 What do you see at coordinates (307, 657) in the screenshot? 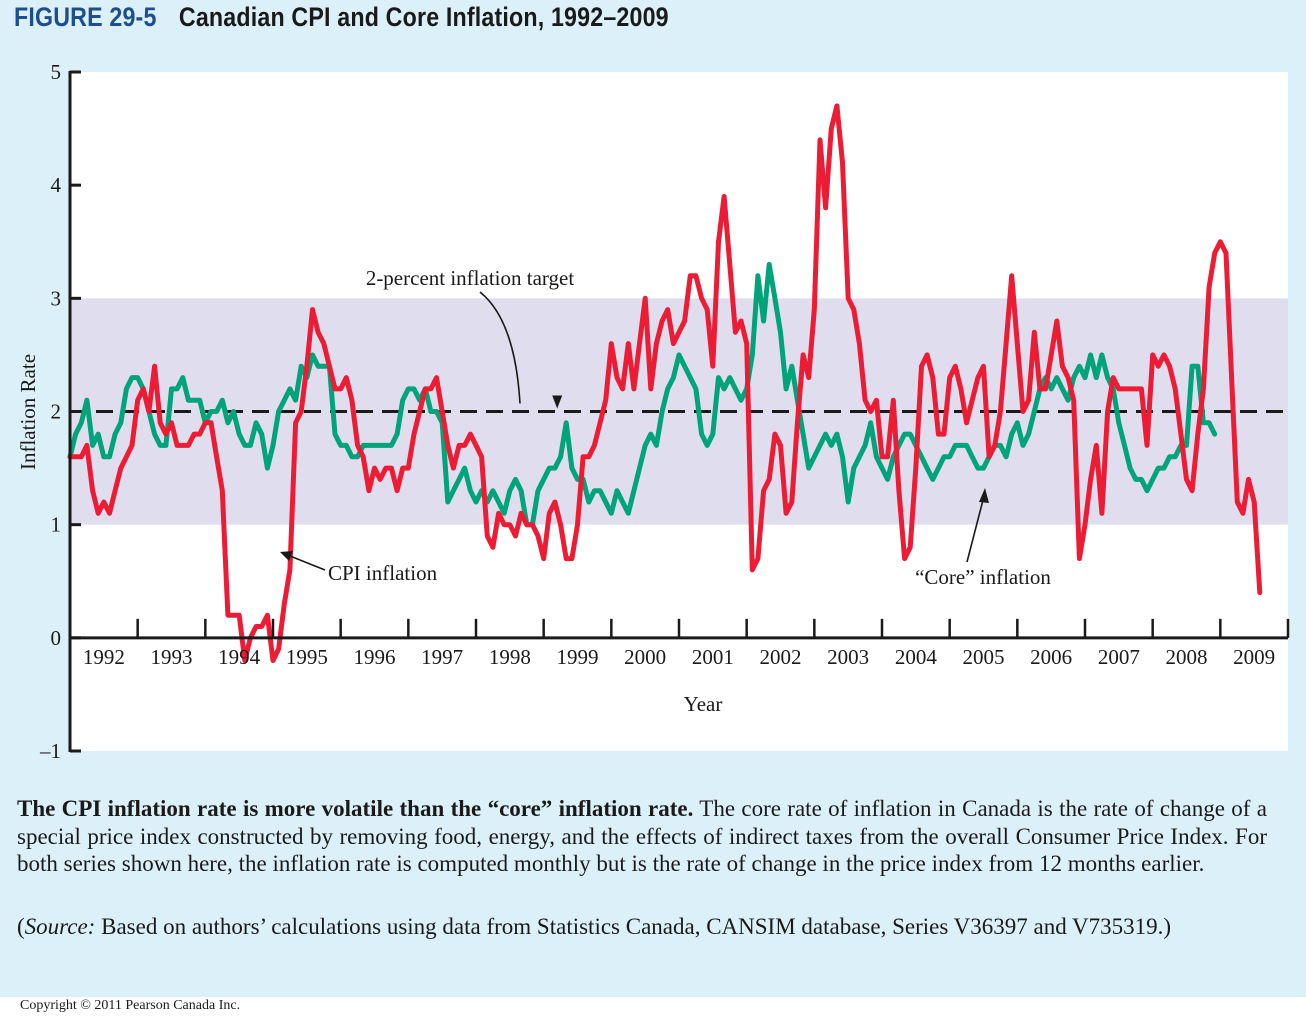
I see `x-tick-label: 1995` at bounding box center [307, 657].